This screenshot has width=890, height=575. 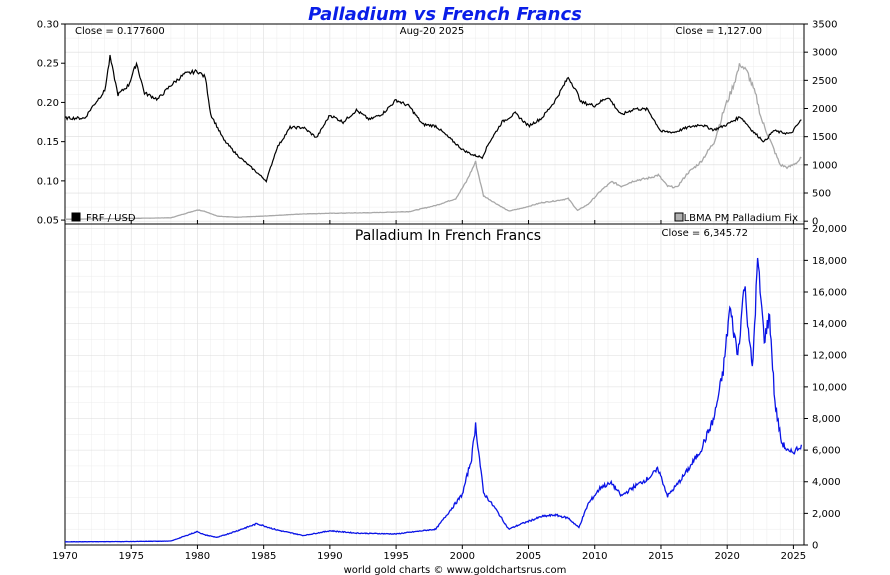 What do you see at coordinates (48, 64) in the screenshot?
I see `top-left-tick-label: 0.25` at bounding box center [48, 64].